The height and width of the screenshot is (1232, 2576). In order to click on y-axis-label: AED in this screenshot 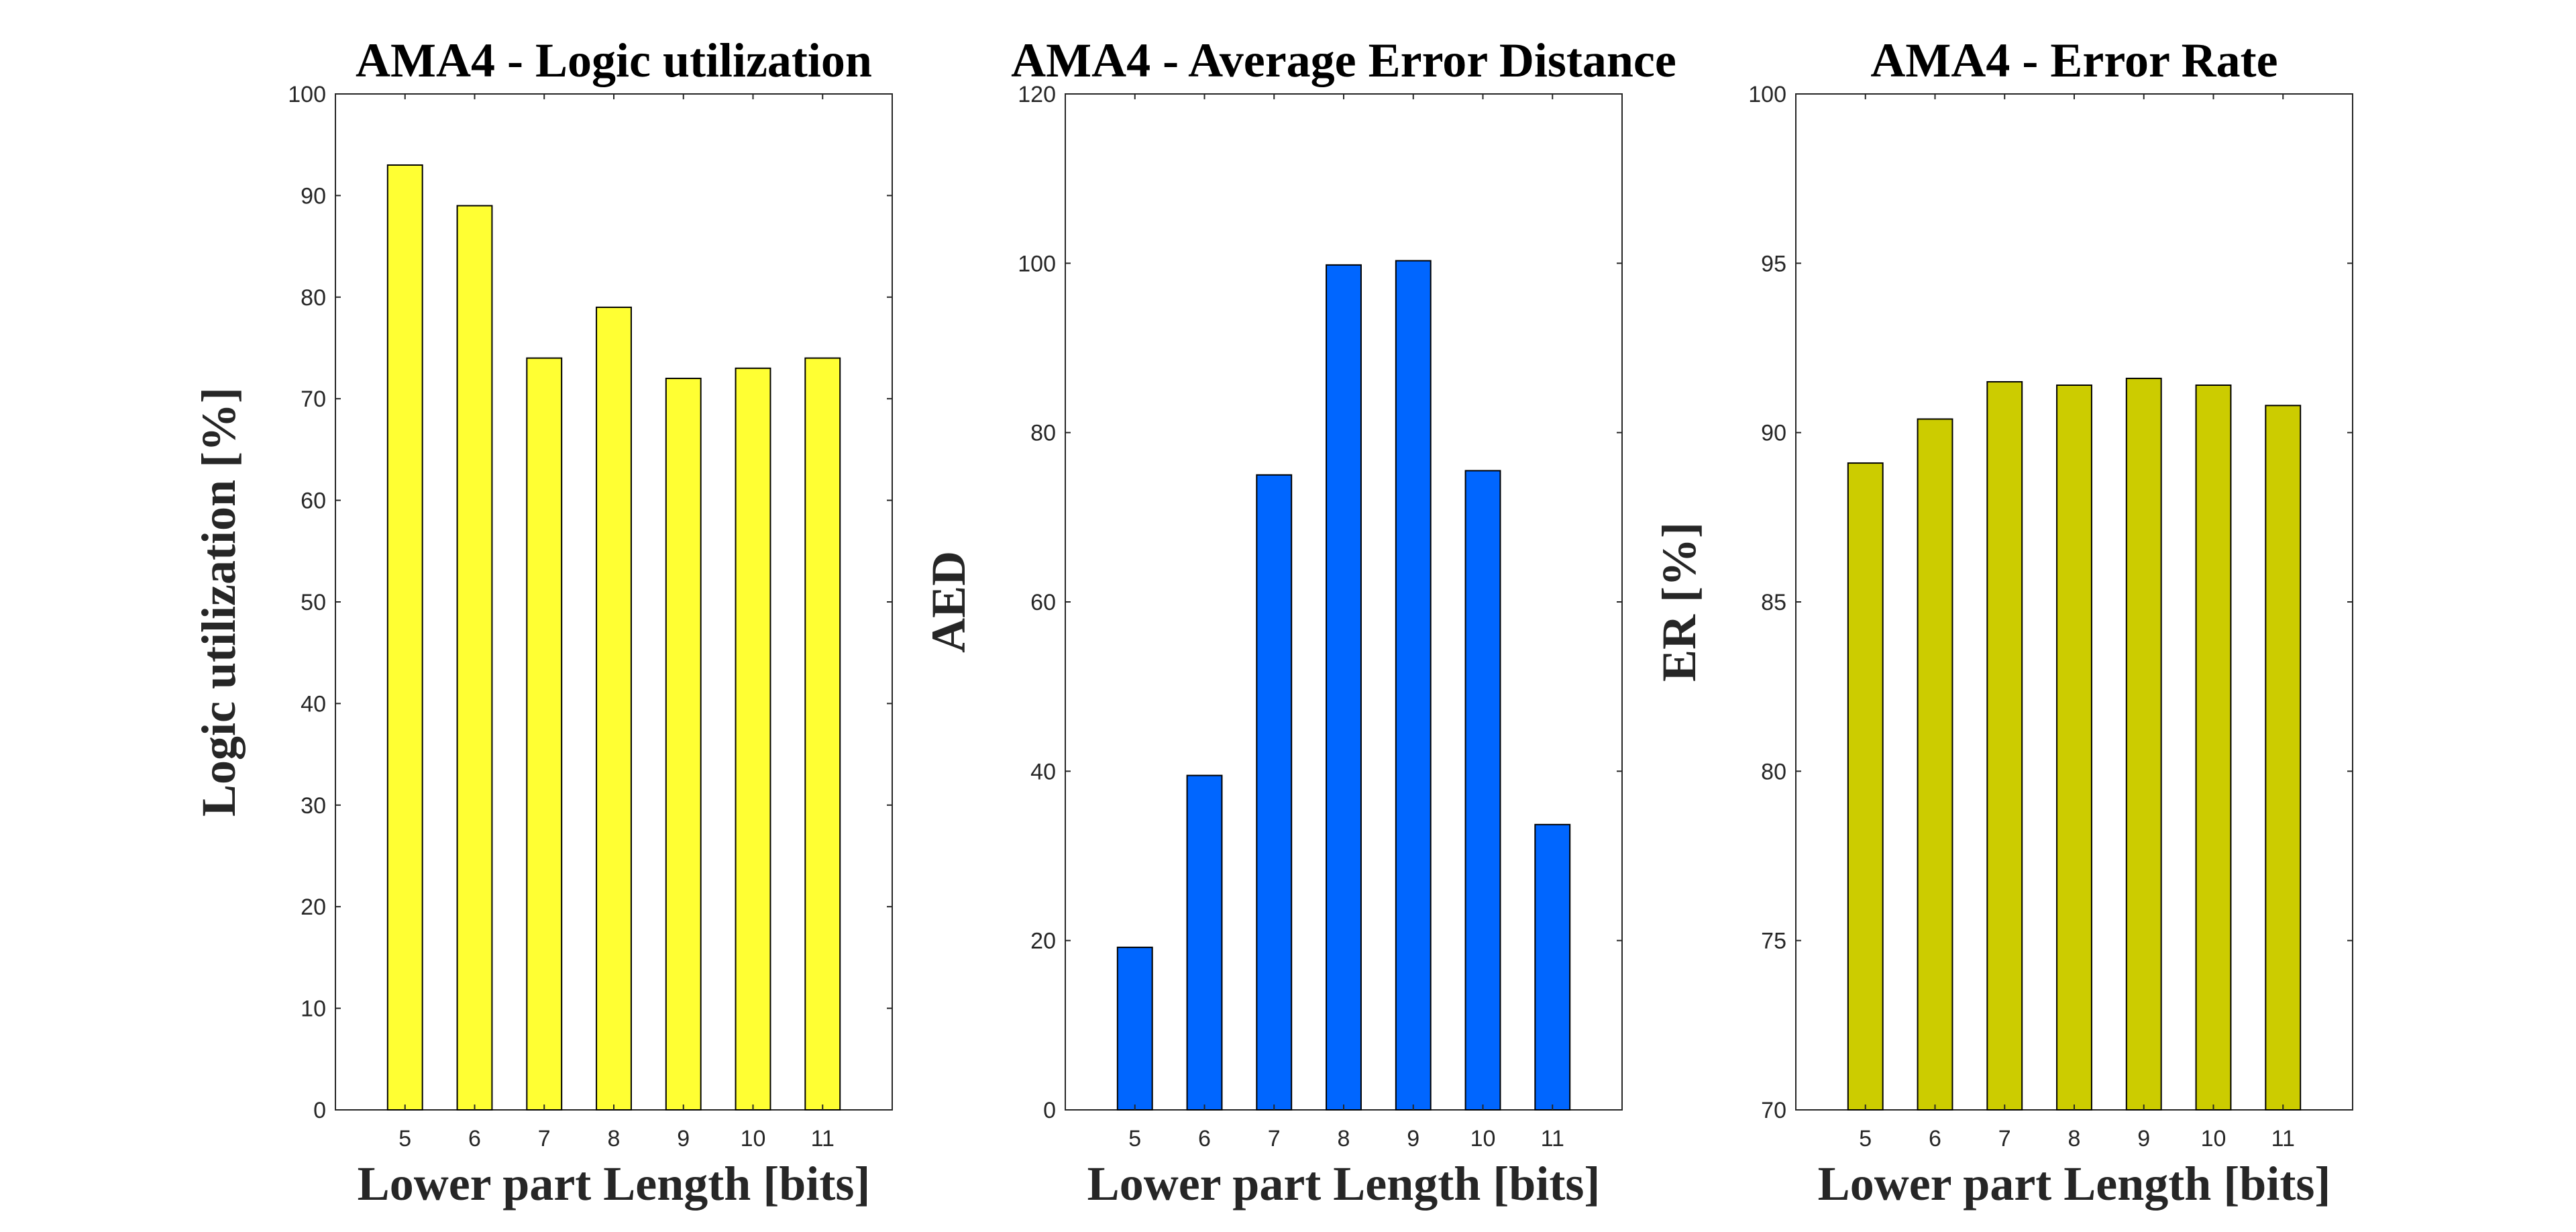, I will do `click(948, 602)`.